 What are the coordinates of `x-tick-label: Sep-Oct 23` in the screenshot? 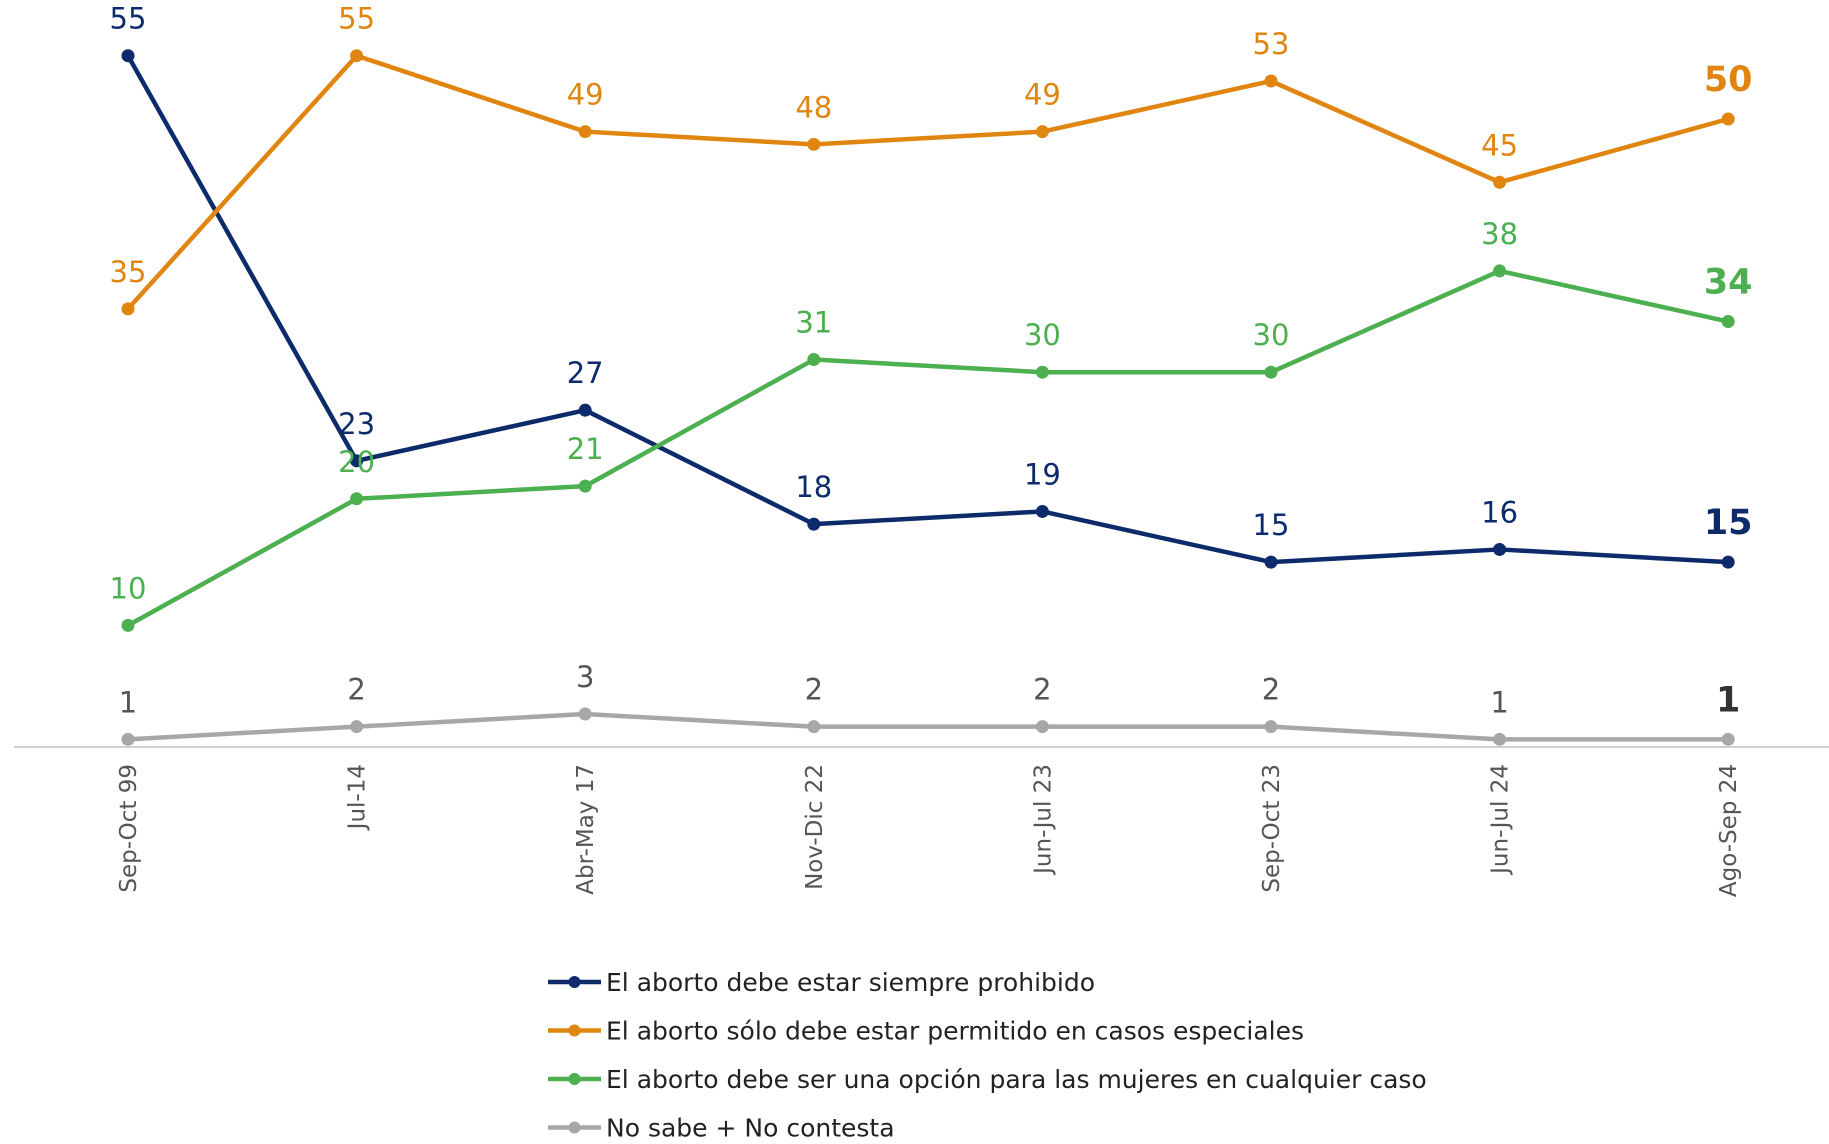 It's located at (1272, 828).